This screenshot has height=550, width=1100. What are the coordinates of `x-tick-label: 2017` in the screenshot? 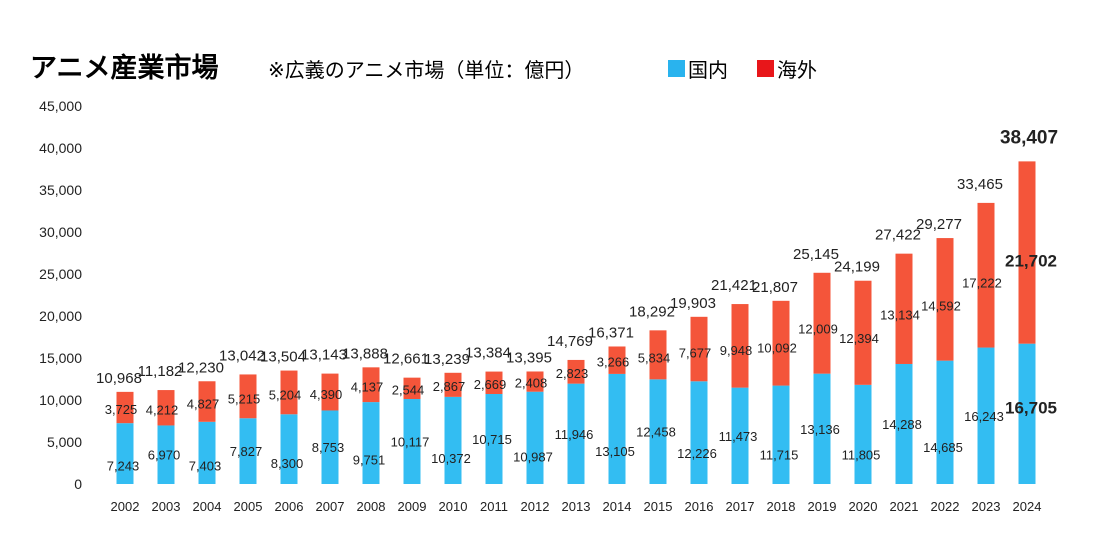 It's located at (740, 506).